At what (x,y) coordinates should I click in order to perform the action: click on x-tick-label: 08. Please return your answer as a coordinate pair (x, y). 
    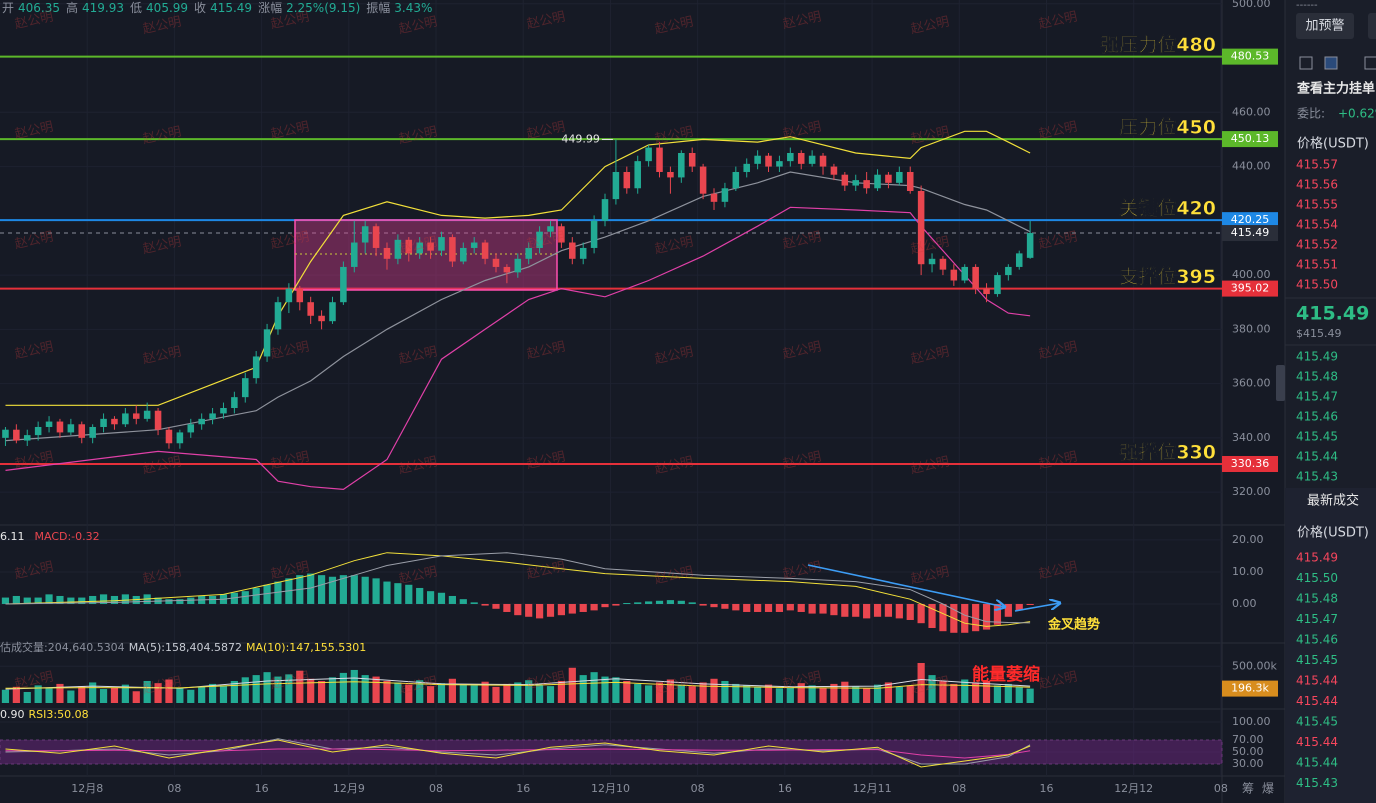
    Looking at the image, I should click on (174, 788).